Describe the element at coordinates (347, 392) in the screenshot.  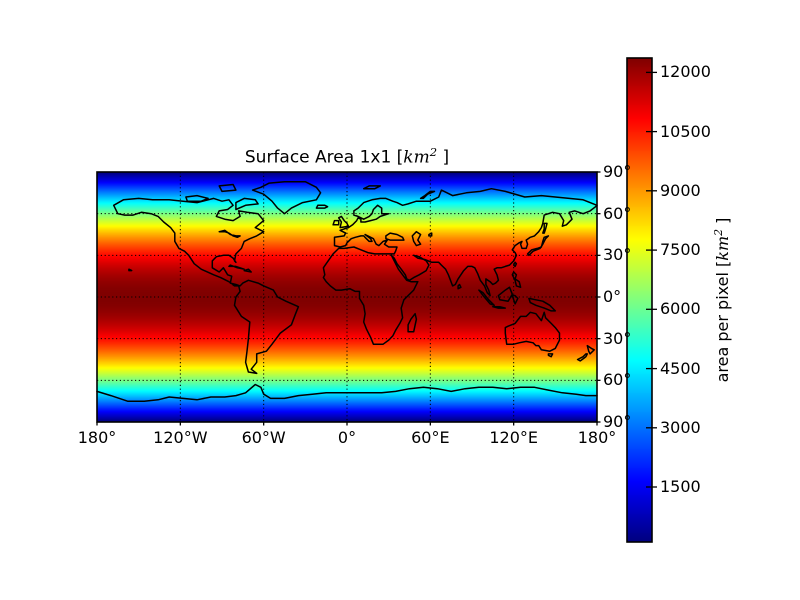
I see `coastline-antarctica` at that location.